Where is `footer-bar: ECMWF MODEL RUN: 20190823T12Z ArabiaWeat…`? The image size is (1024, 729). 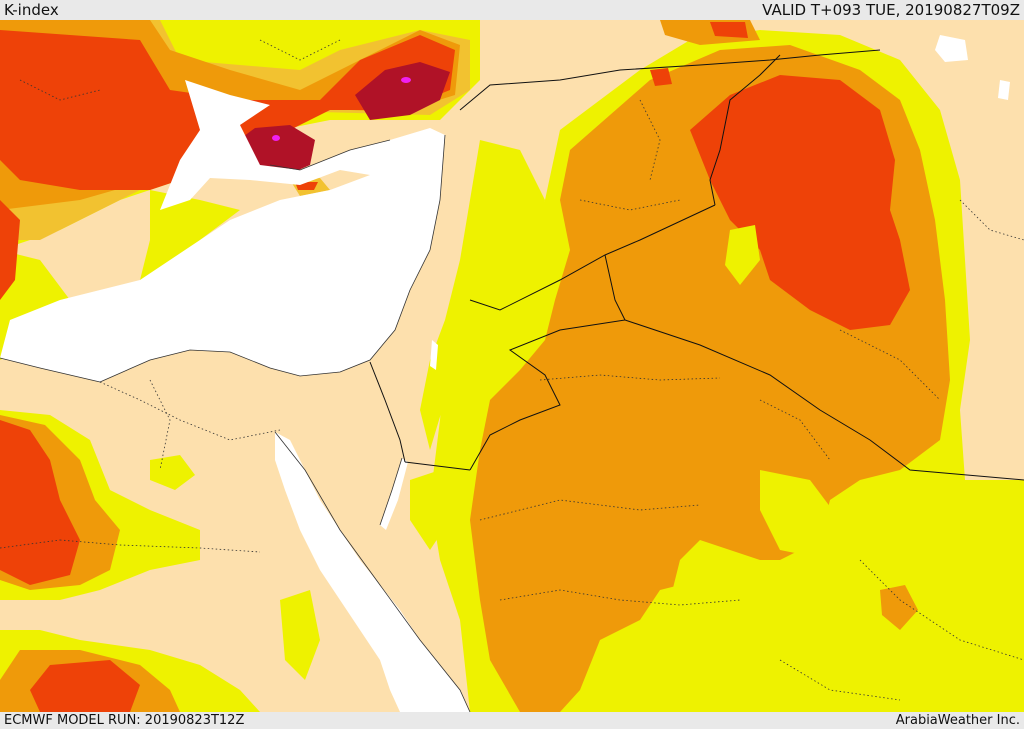 footer-bar: ECMWF MODEL RUN: 20190823T12Z ArabiaWeat… is located at coordinates (512, 720).